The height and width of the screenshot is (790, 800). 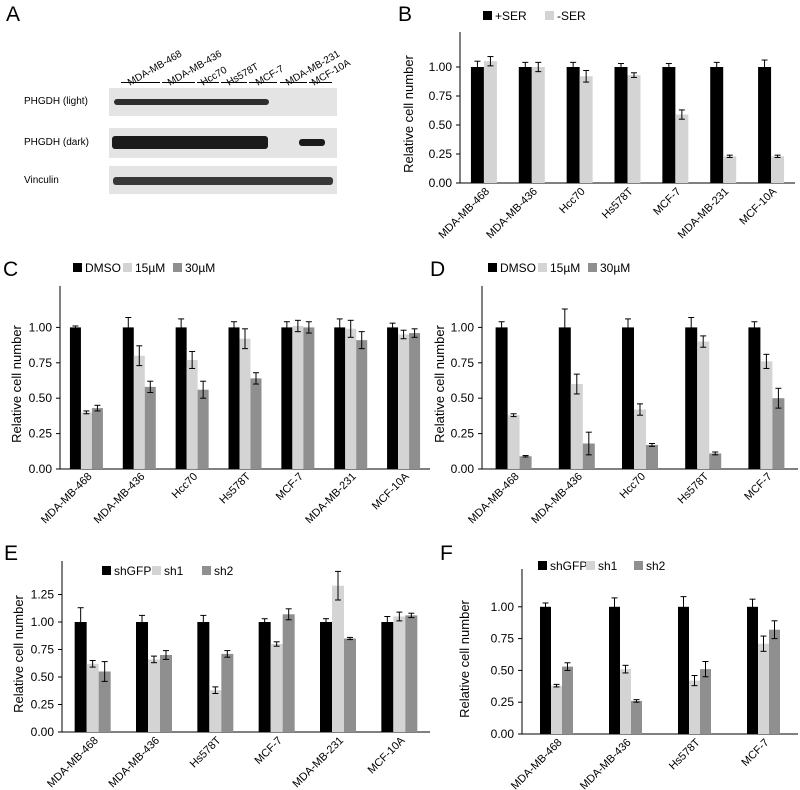 I want to click on x-tick-label: MCF-10A, so click(x=758, y=206).